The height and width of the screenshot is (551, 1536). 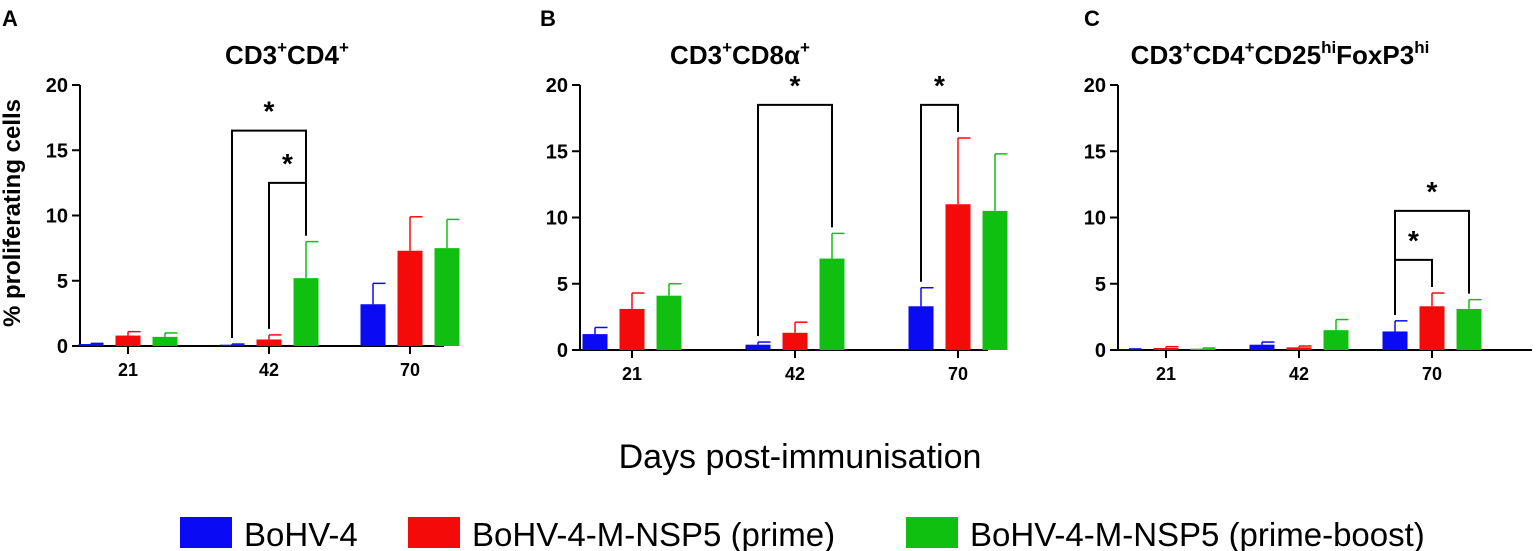 I want to click on panel-title-c: CD3+​CD4+​CD25hi​FoxP3hi​, so click(x=1280, y=54).